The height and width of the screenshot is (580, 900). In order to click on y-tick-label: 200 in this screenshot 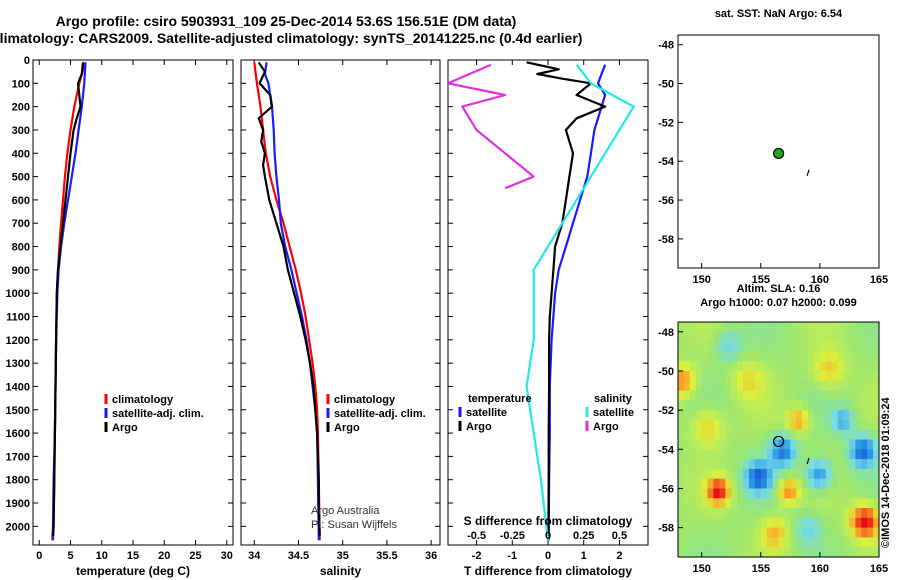, I will do `click(21, 108)`.